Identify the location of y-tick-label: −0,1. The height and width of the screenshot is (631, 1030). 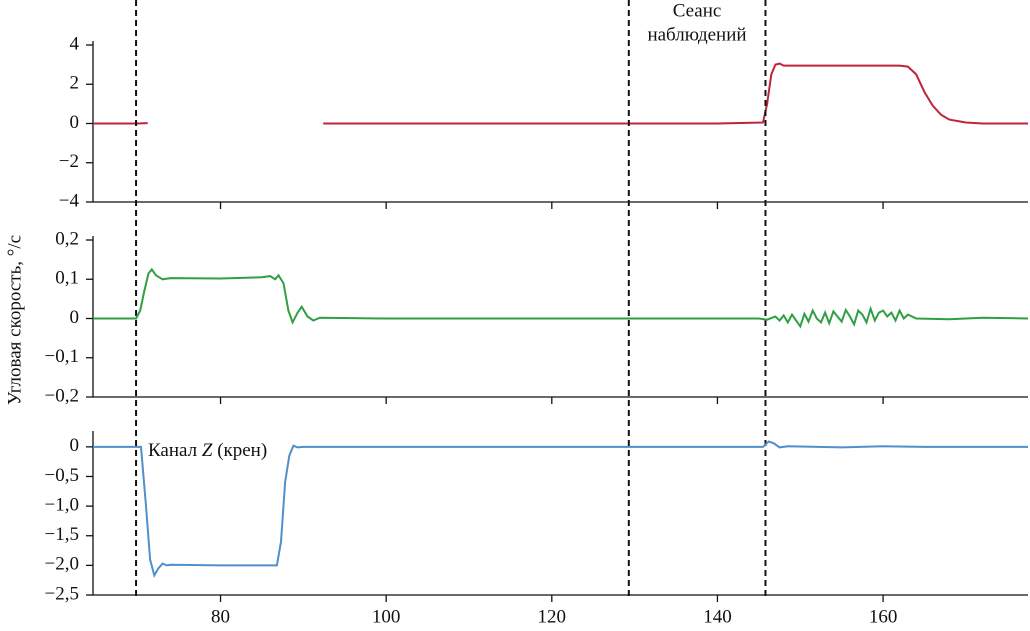
(62, 356).